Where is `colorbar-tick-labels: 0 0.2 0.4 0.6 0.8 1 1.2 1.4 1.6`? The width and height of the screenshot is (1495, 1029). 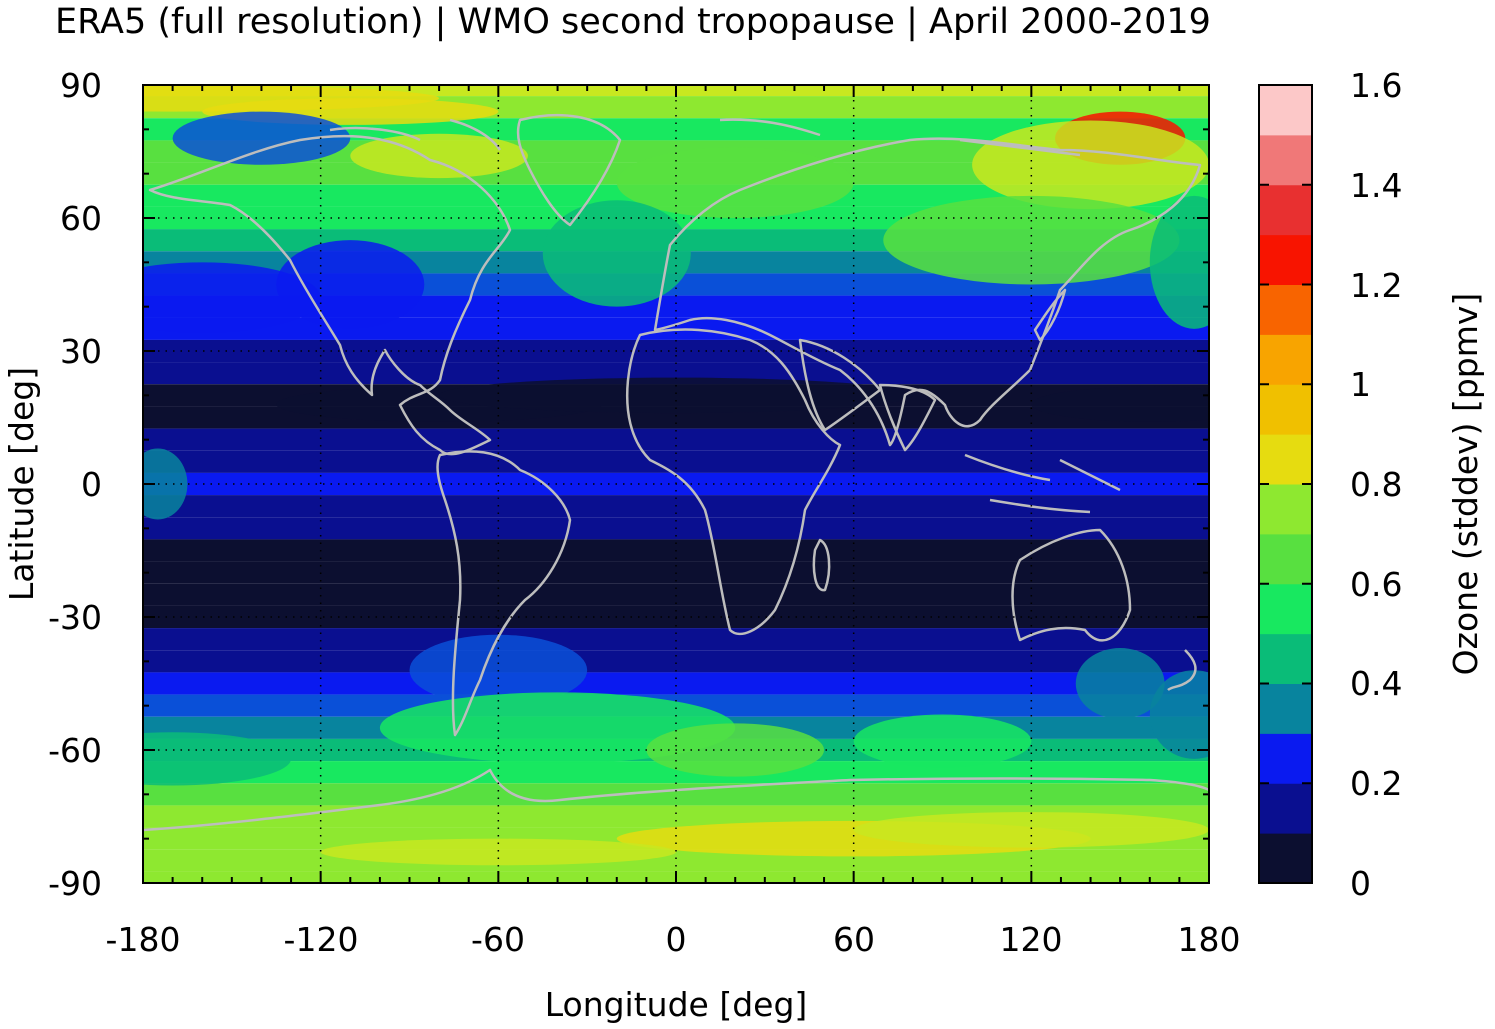 colorbar-tick-labels: 0 0.2 0.4 0.6 0.8 1 1.2 1.4 1.6 is located at coordinates (1376, 484).